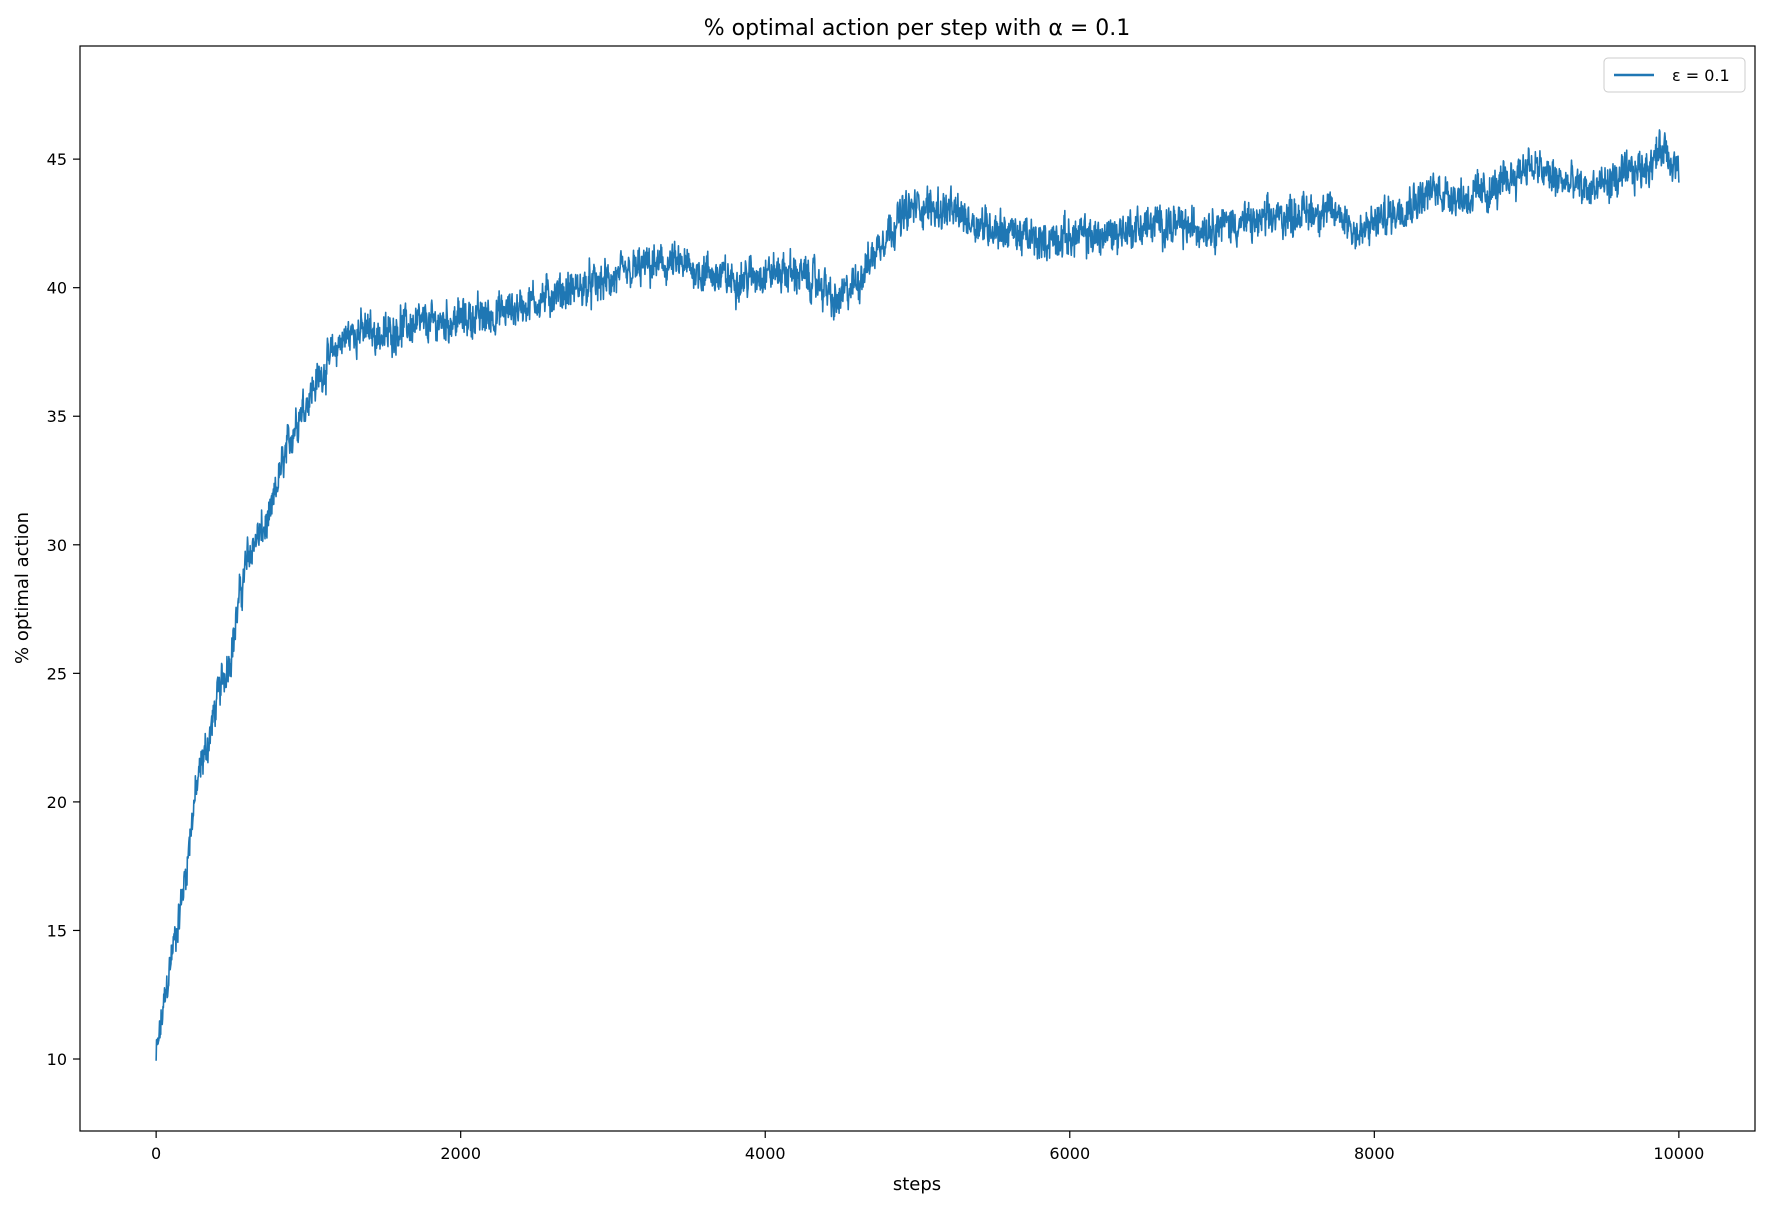 The image size is (1772, 1209). Describe the element at coordinates (57, 673) in the screenshot. I see `y-tick-label: 25` at that location.